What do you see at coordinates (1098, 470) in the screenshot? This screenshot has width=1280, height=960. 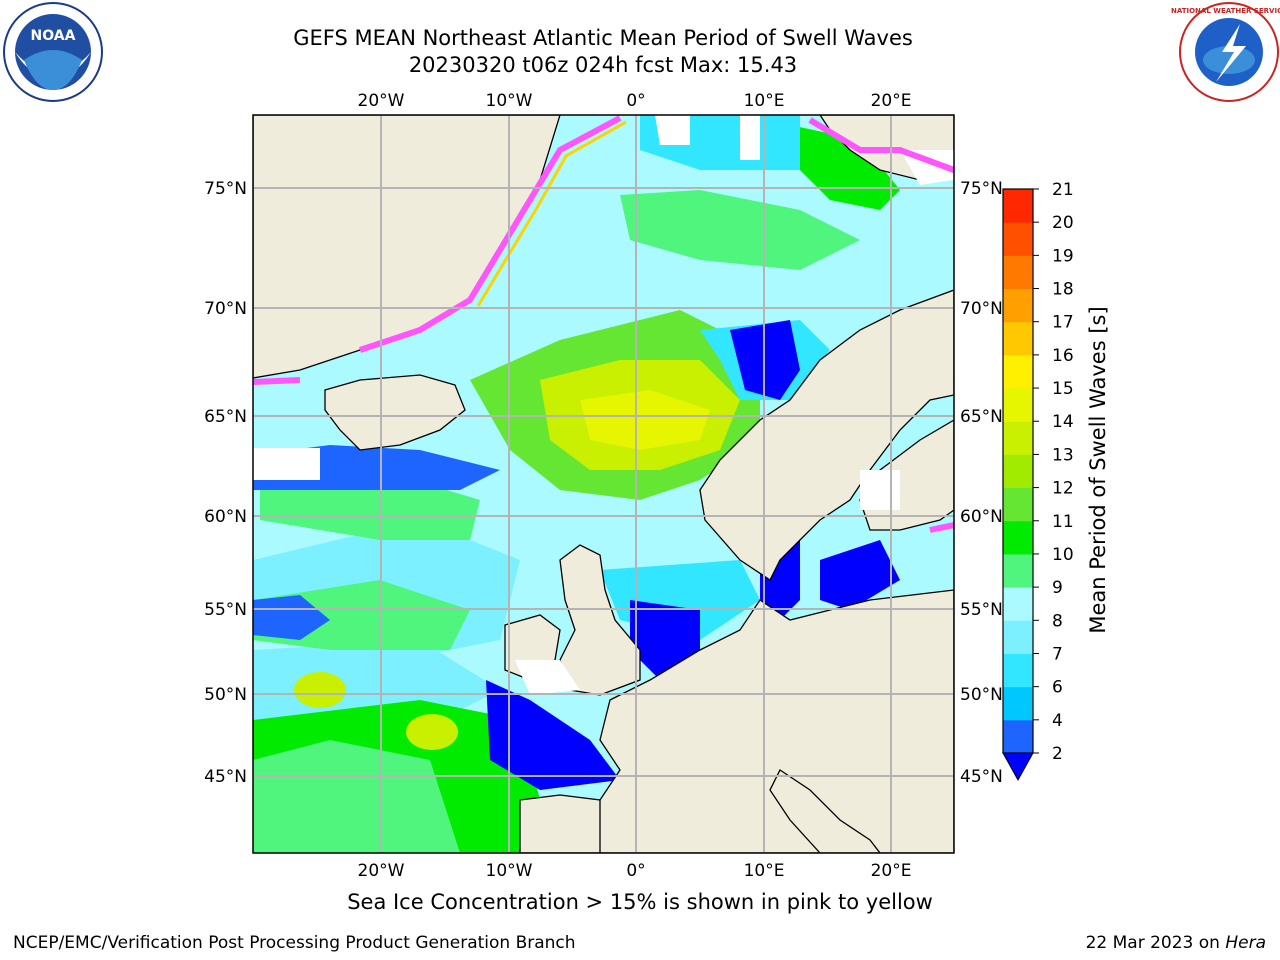 I see `colorbar-label: Mean Period of Swell Waves [s]` at bounding box center [1098, 470].